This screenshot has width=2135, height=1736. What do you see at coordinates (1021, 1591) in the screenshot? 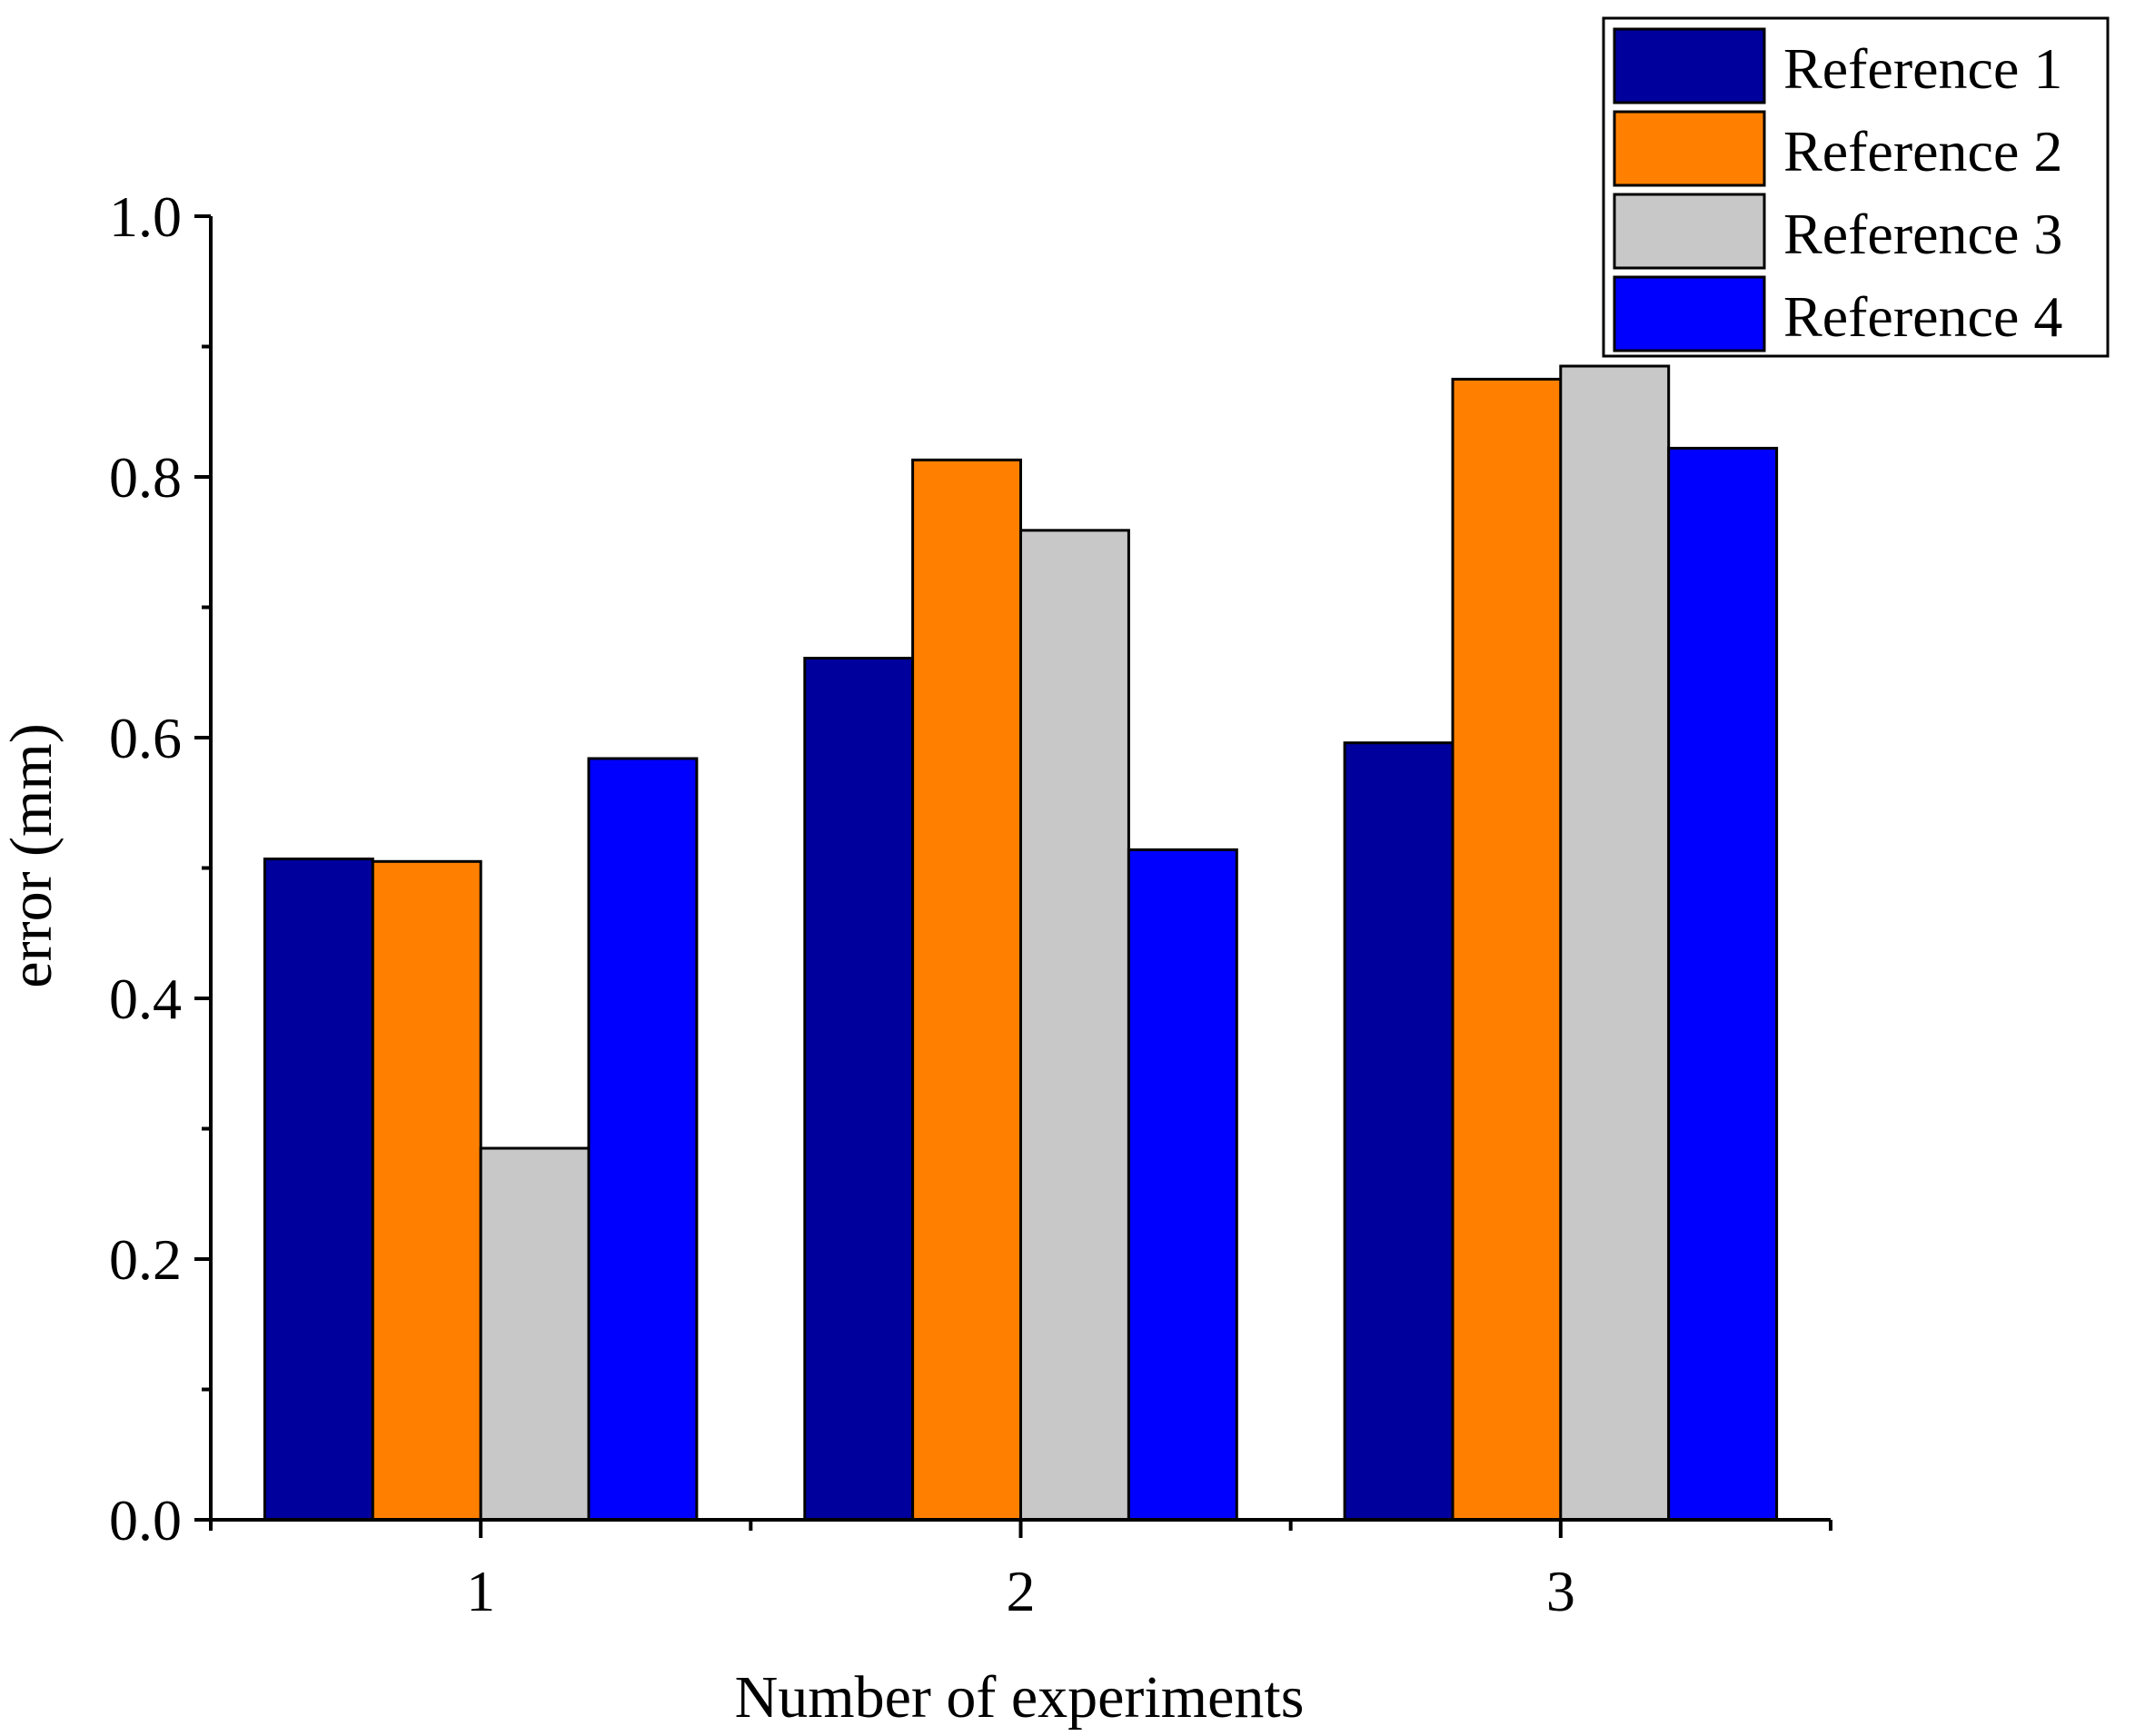
I see `x-tick-label: 2` at bounding box center [1021, 1591].